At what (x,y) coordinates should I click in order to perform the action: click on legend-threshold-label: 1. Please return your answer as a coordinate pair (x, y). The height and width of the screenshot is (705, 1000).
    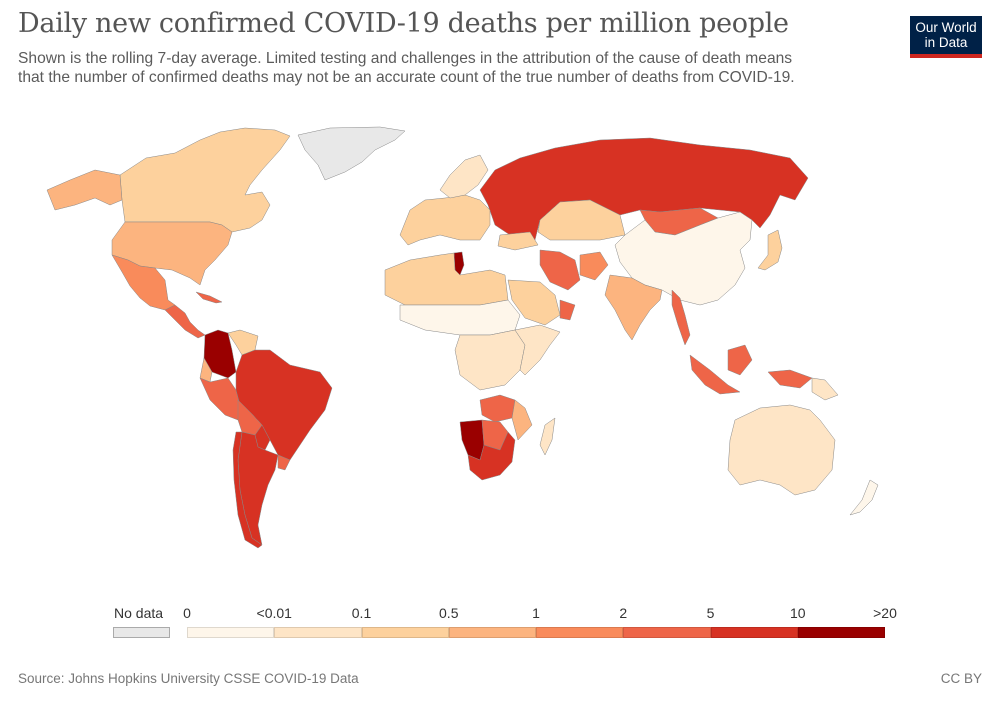
    Looking at the image, I should click on (536, 613).